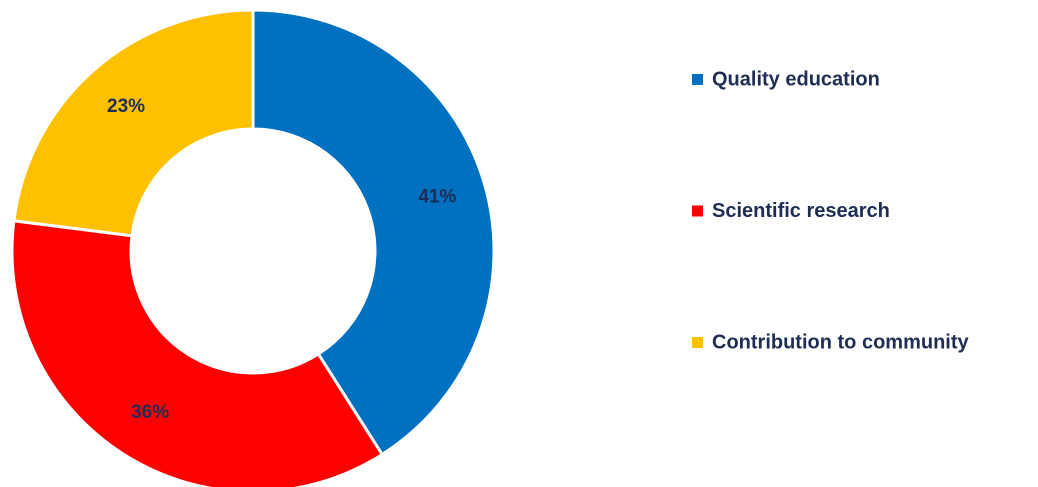 Image resolution: width=1038 pixels, height=487 pixels. I want to click on legend-label: Scientific research, so click(801, 211).